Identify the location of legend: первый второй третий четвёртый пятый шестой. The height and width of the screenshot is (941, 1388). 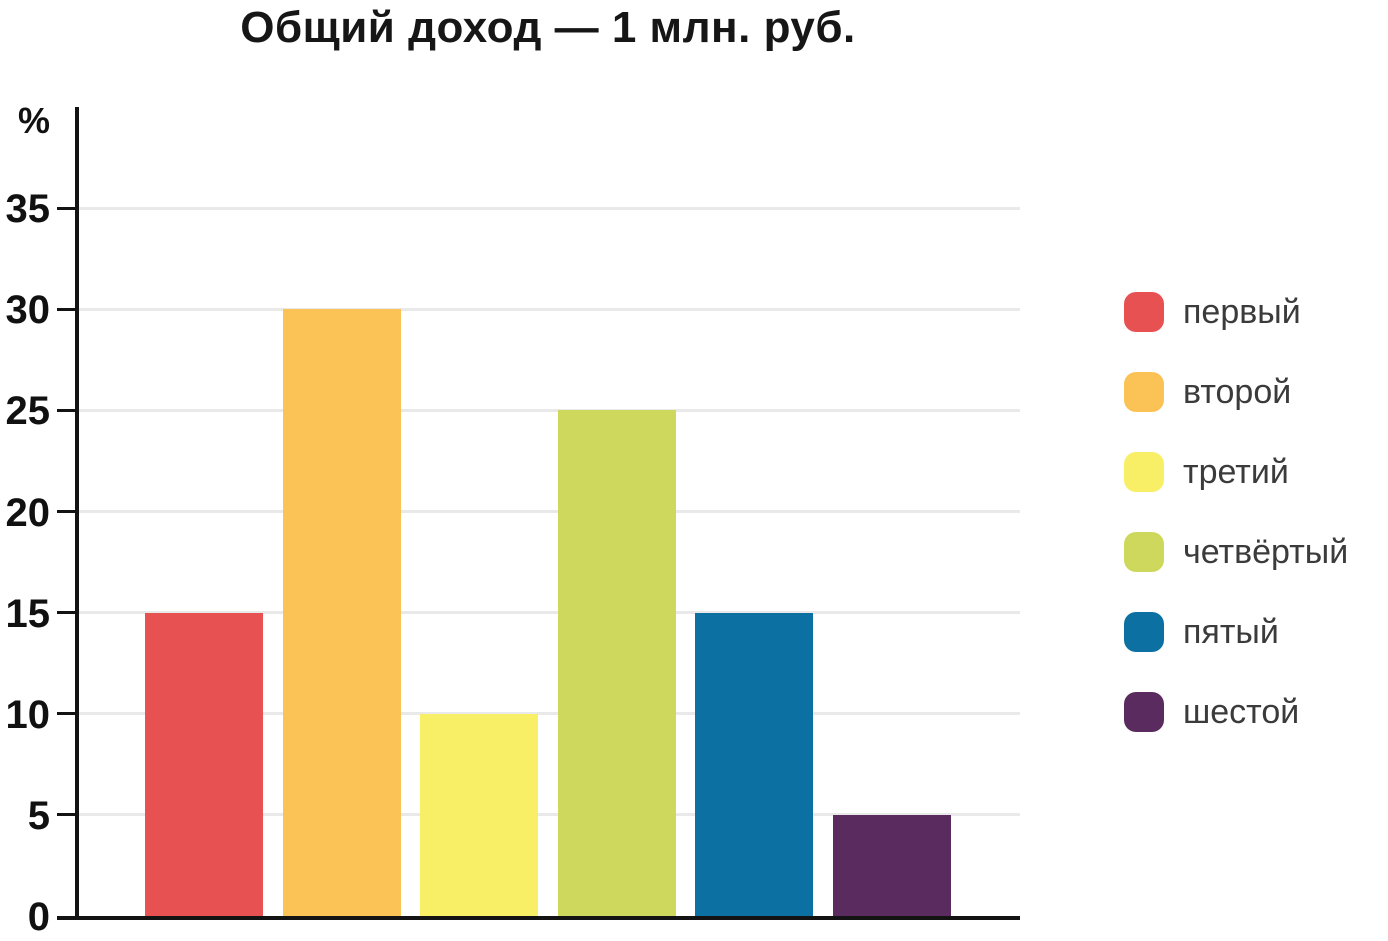
(1236, 532).